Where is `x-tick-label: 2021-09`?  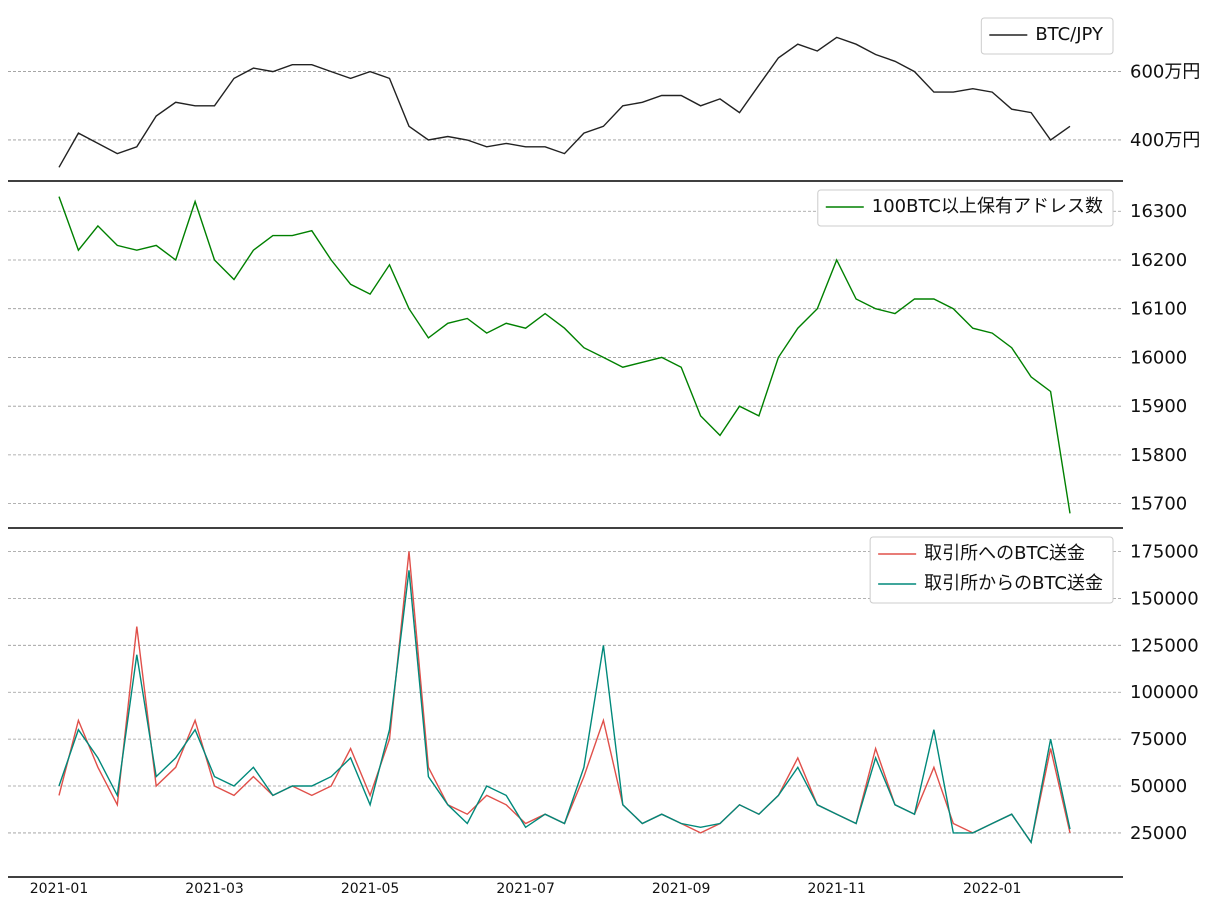
x-tick-label: 2021-09 is located at coordinates (681, 889).